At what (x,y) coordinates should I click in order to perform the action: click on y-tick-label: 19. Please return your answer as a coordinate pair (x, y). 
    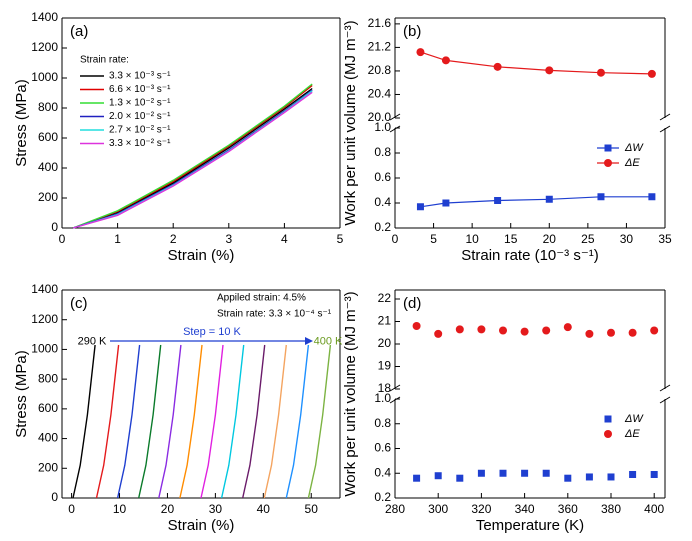
    Looking at the image, I should click on (385, 366).